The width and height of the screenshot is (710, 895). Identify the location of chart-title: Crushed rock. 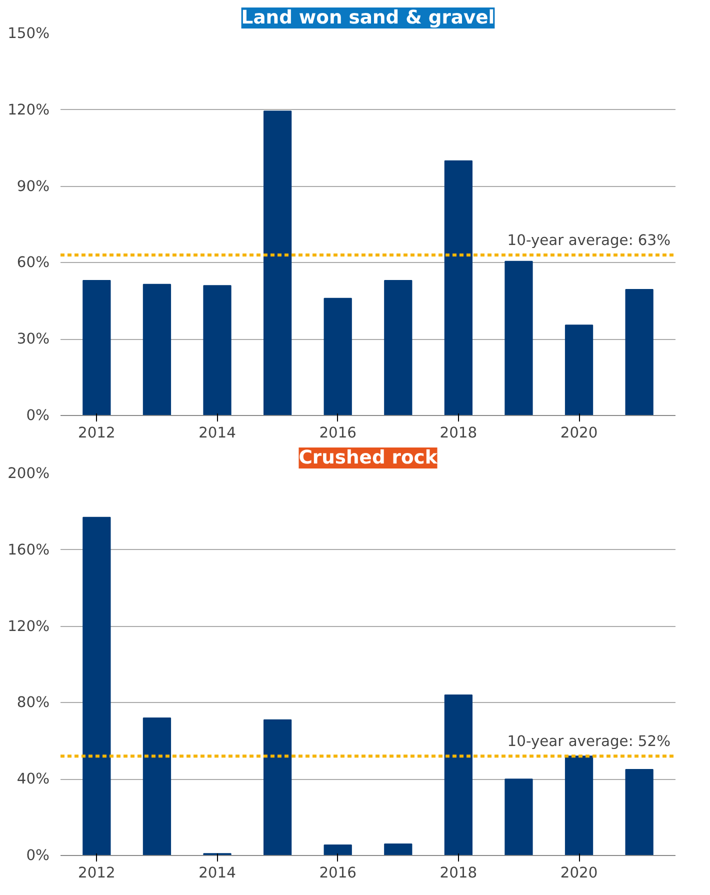
(368, 458).